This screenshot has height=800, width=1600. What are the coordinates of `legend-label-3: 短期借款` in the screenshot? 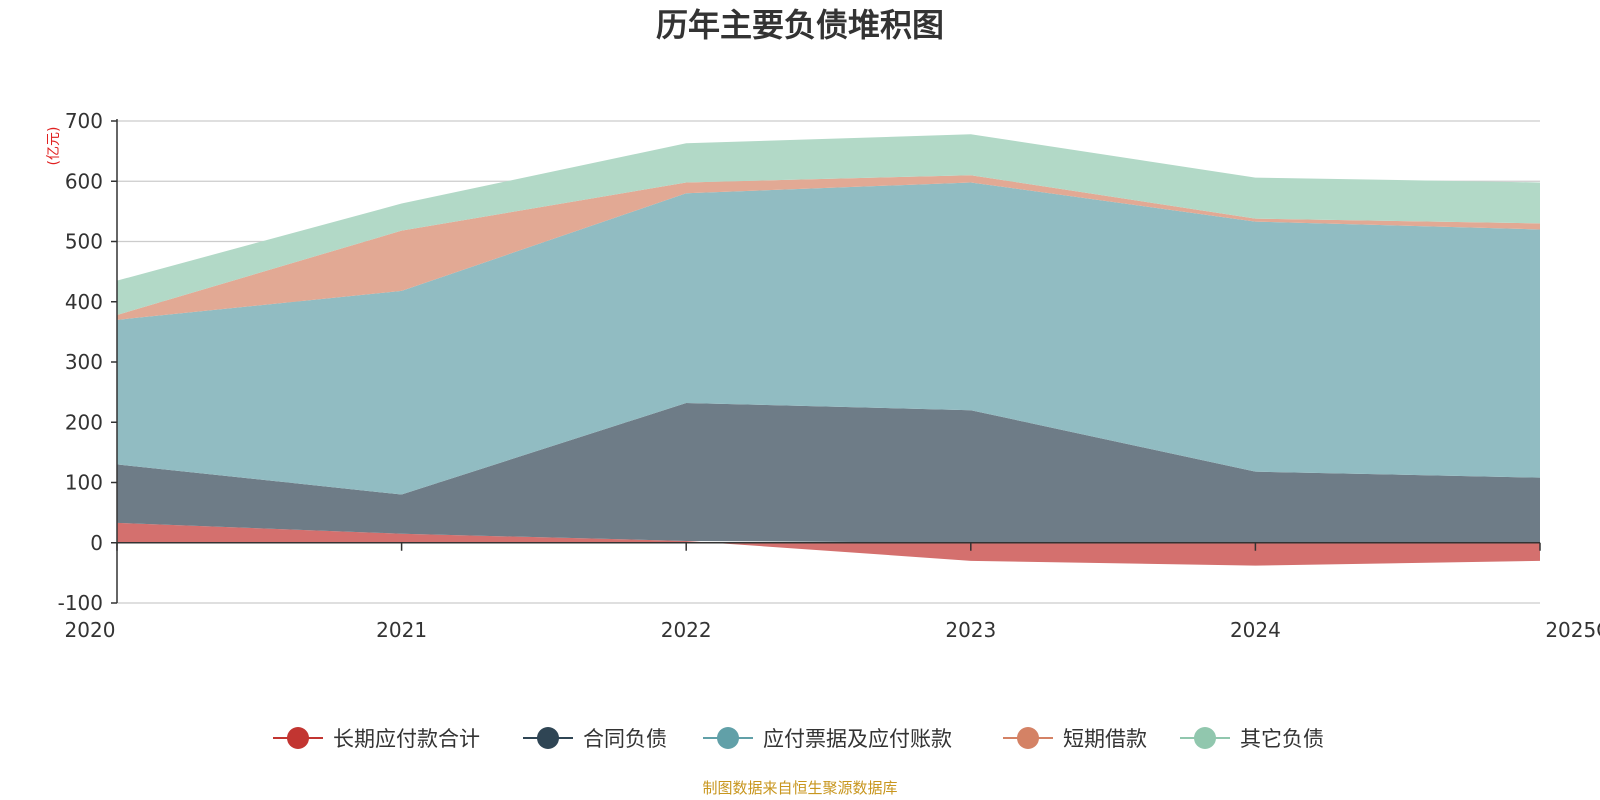 It's located at (1105, 739).